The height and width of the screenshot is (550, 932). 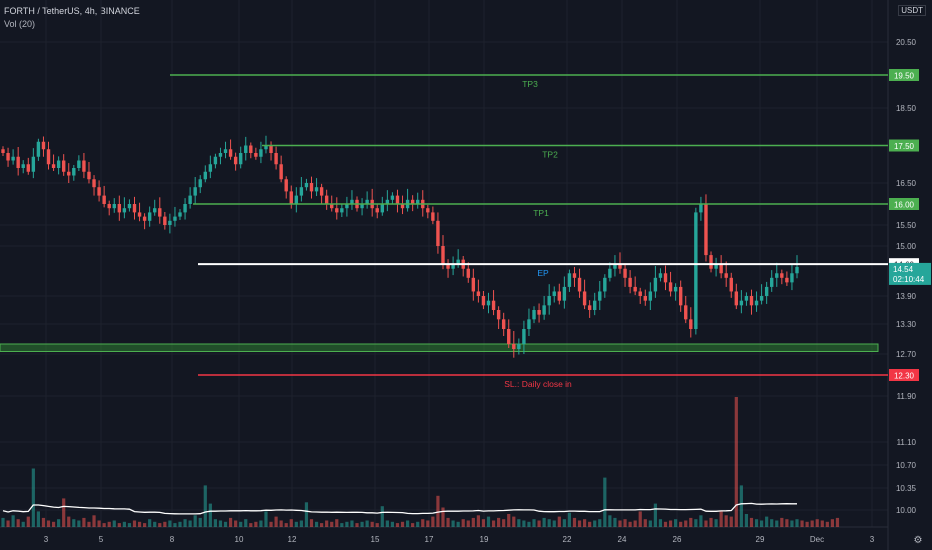 What do you see at coordinates (903, 269) in the screenshot?
I see `last-price-value: 14.54` at bounding box center [903, 269].